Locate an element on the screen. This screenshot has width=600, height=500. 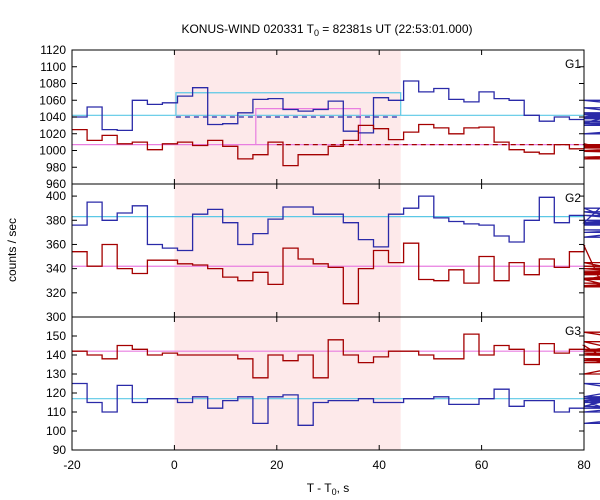
series-blue-g3 is located at coordinates (336, 404).